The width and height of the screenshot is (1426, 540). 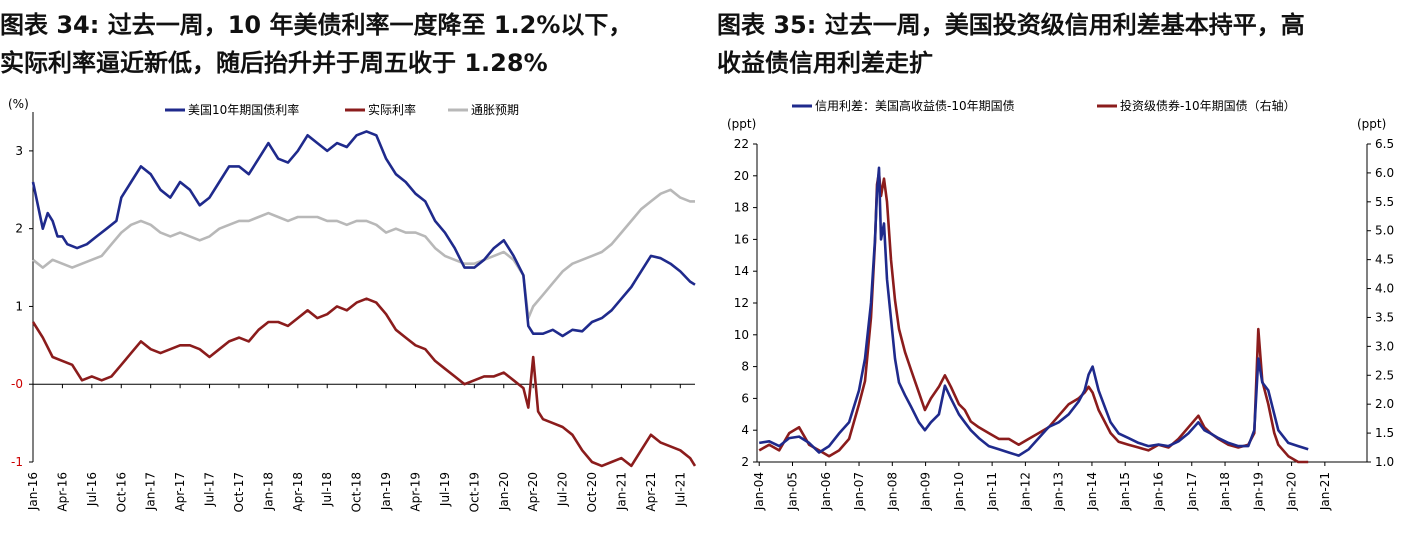 What do you see at coordinates (392, 109) in the screenshot?
I see `legend-label-1: 实际利率` at bounding box center [392, 109].